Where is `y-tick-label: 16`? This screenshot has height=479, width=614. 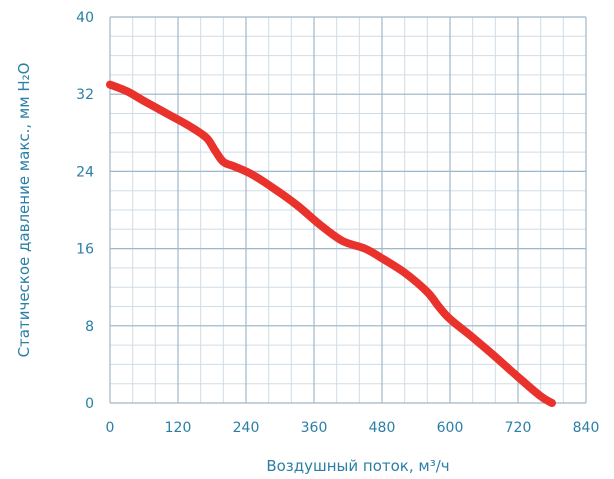
y-tick-label: 16 is located at coordinates (85, 250).